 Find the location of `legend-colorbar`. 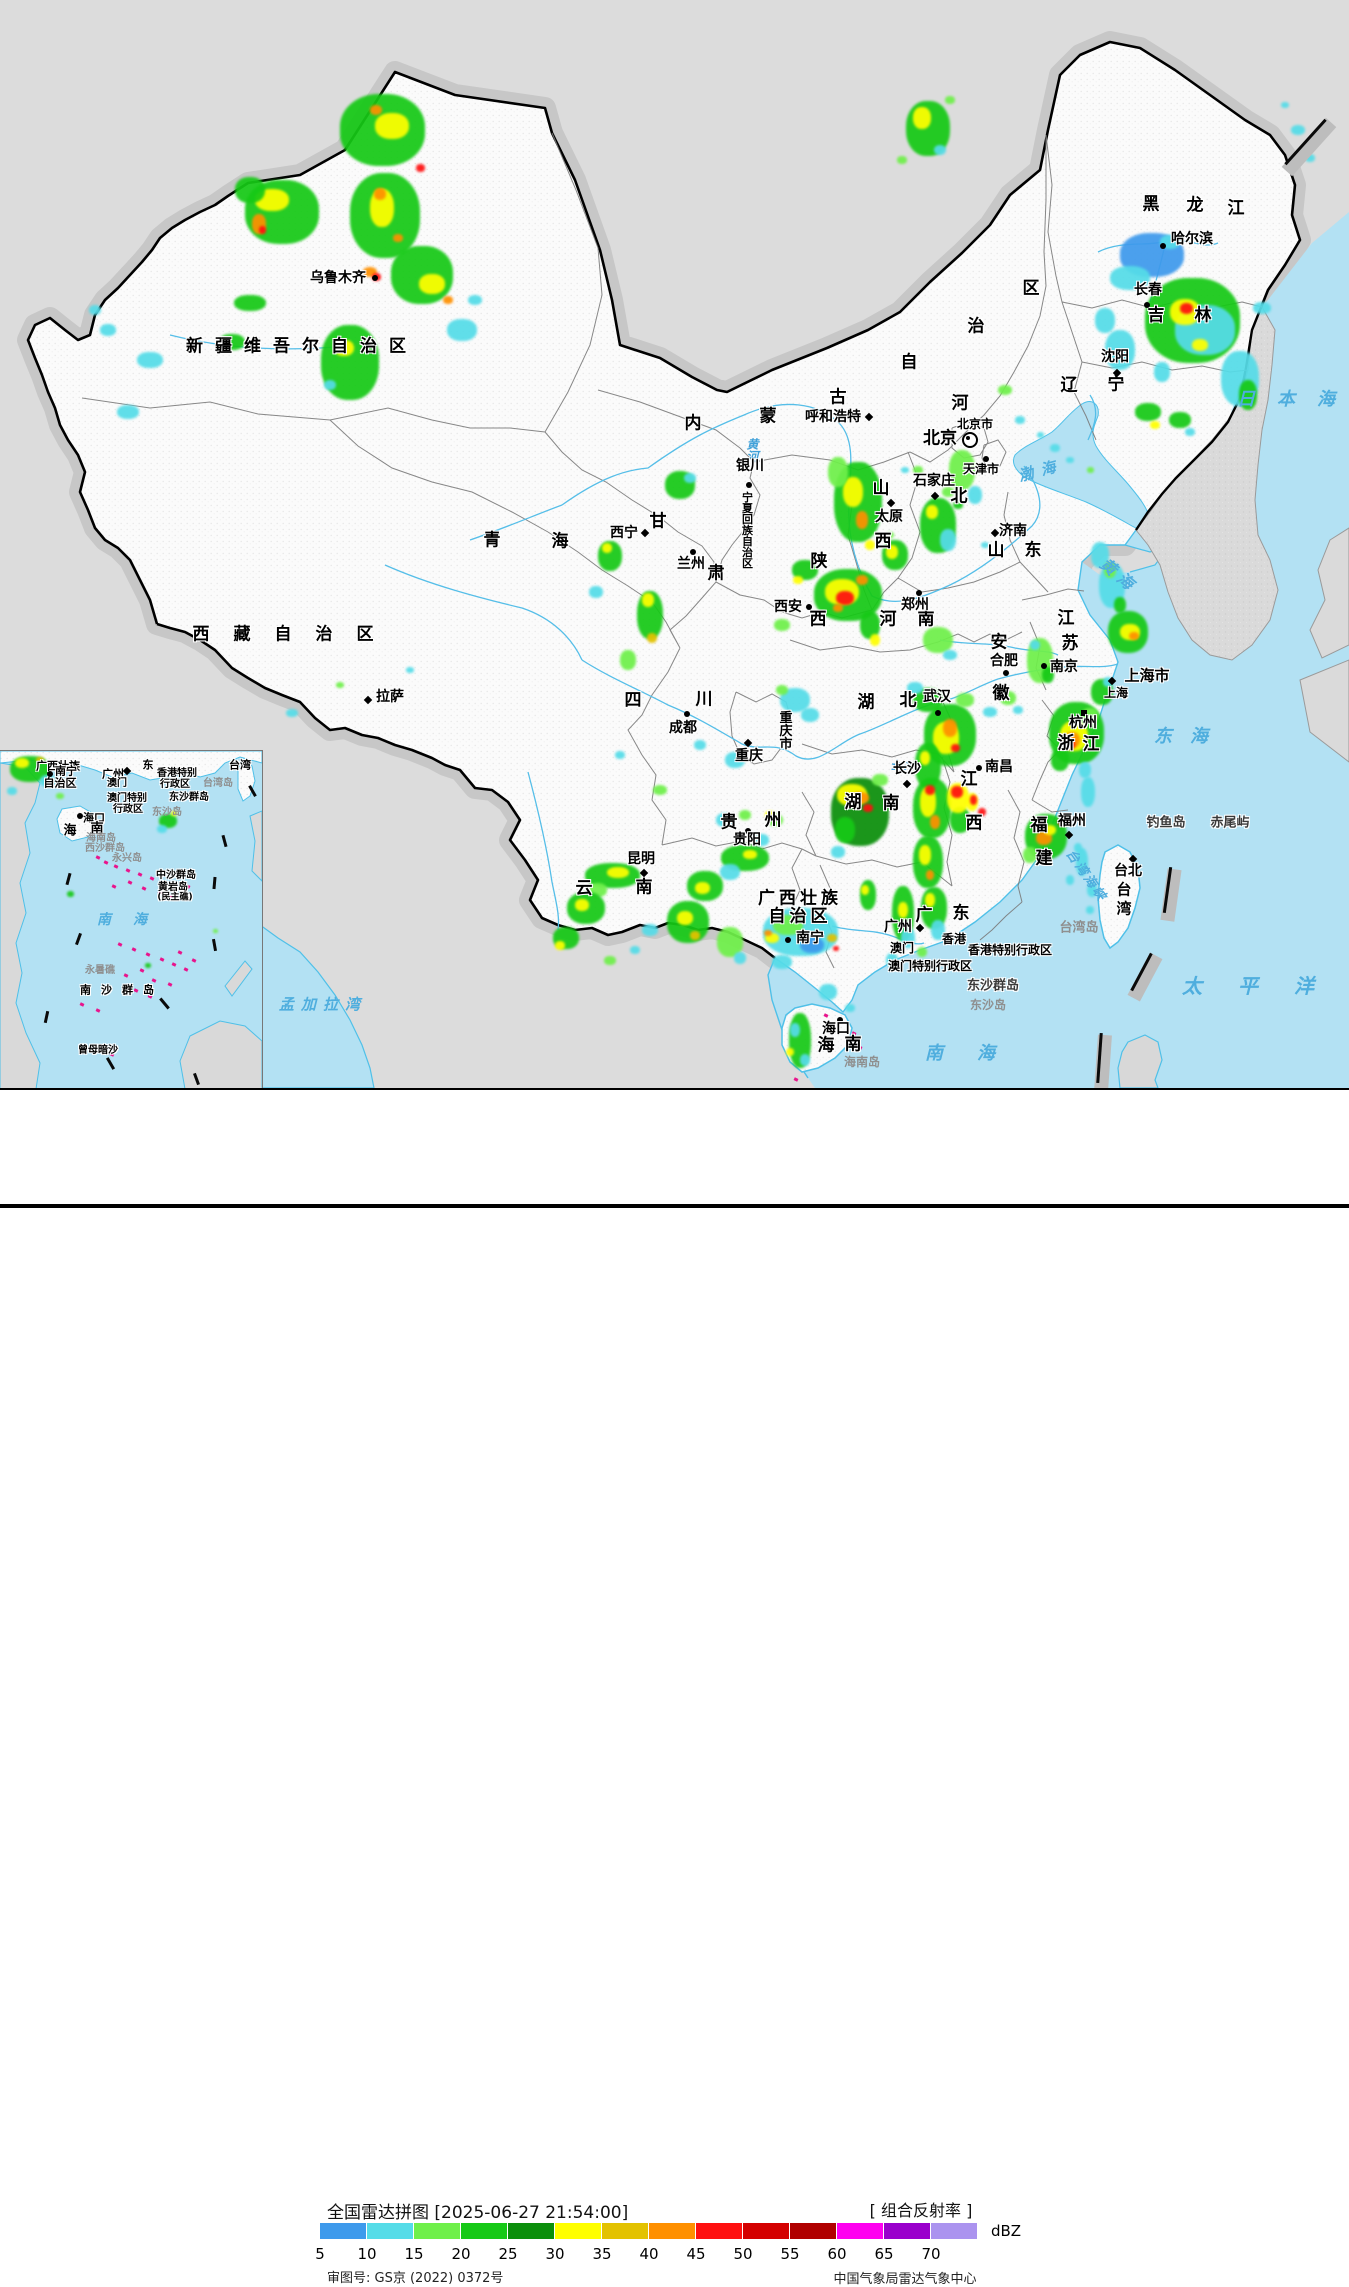

legend-colorbar is located at coordinates (648, 2231).